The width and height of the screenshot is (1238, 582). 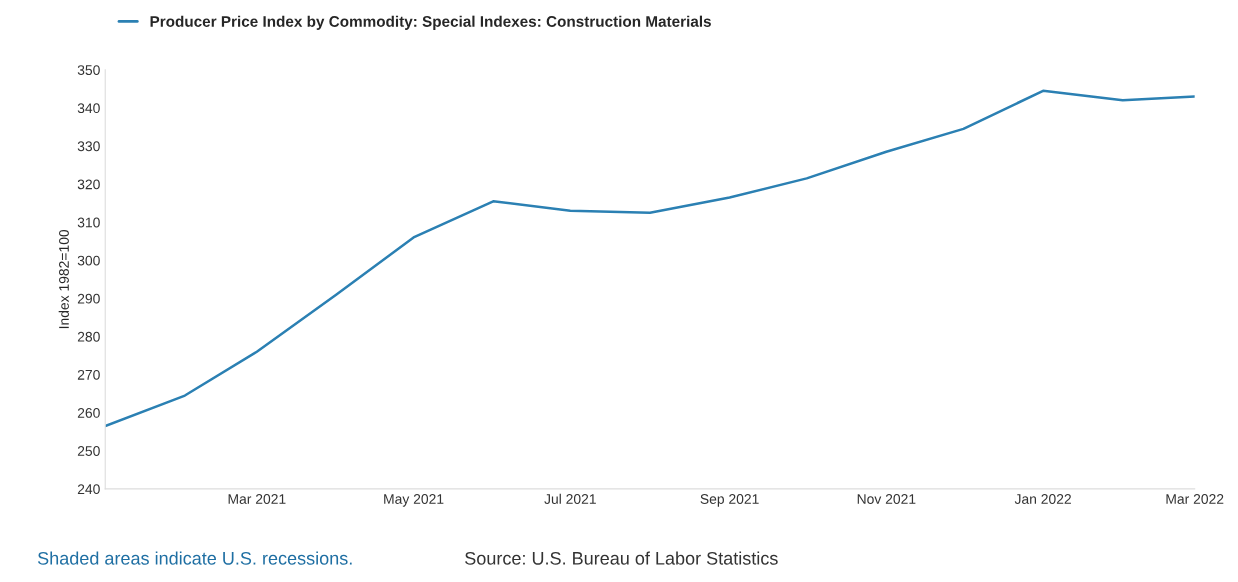 I want to click on x-tick-label: Mar 2021, so click(x=257, y=499).